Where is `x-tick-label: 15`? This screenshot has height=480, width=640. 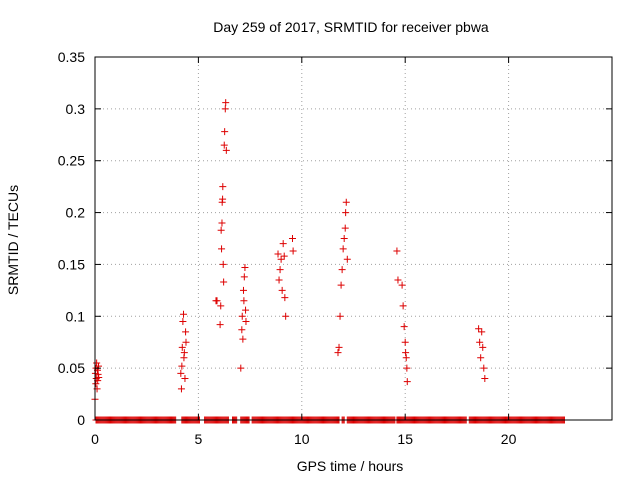
x-tick-label: 15 is located at coordinates (405, 439).